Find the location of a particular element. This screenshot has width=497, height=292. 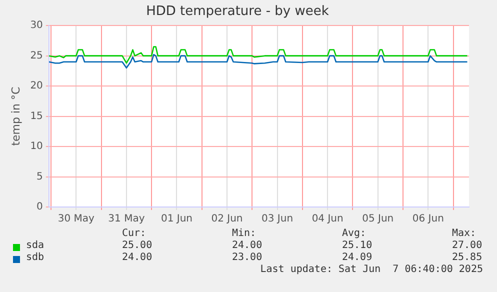

y-tick-label: 15 is located at coordinates (36, 116).